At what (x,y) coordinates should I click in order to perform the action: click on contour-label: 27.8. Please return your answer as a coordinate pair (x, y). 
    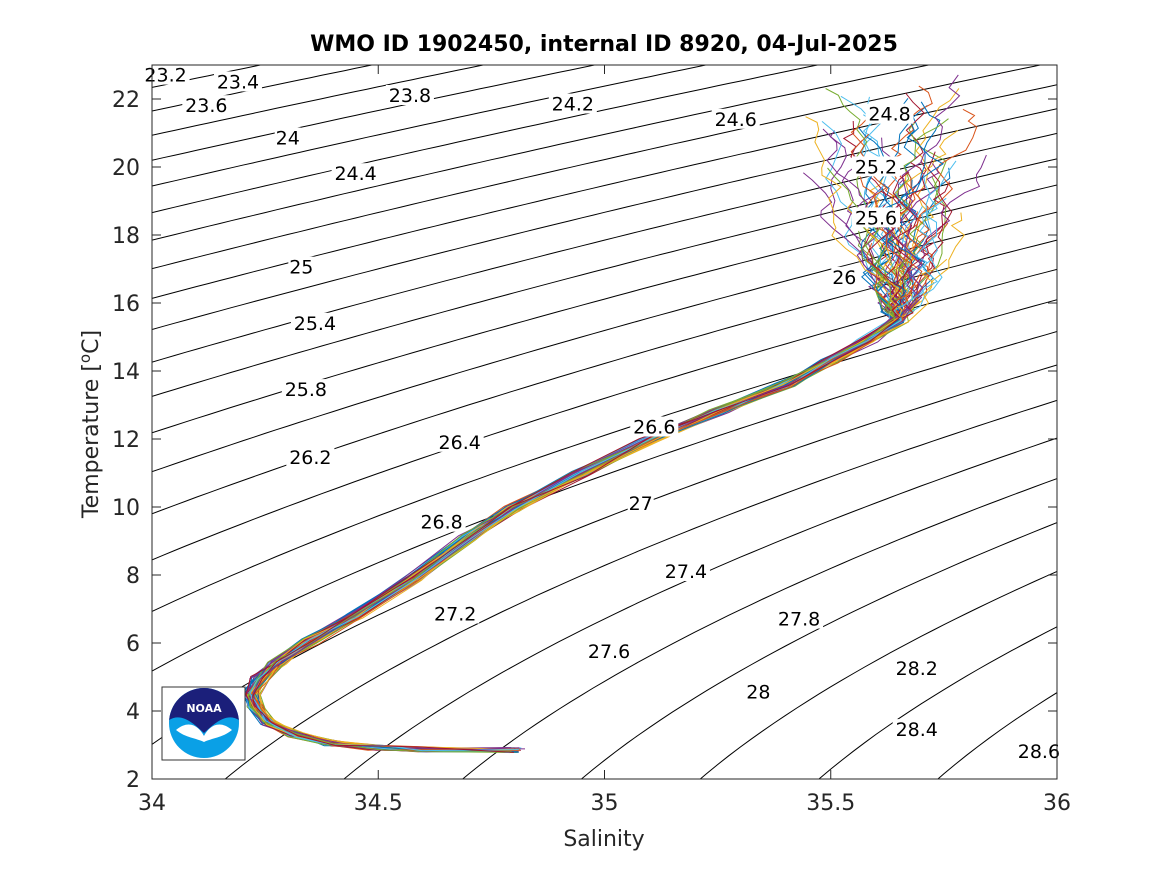
    Looking at the image, I should click on (799, 620).